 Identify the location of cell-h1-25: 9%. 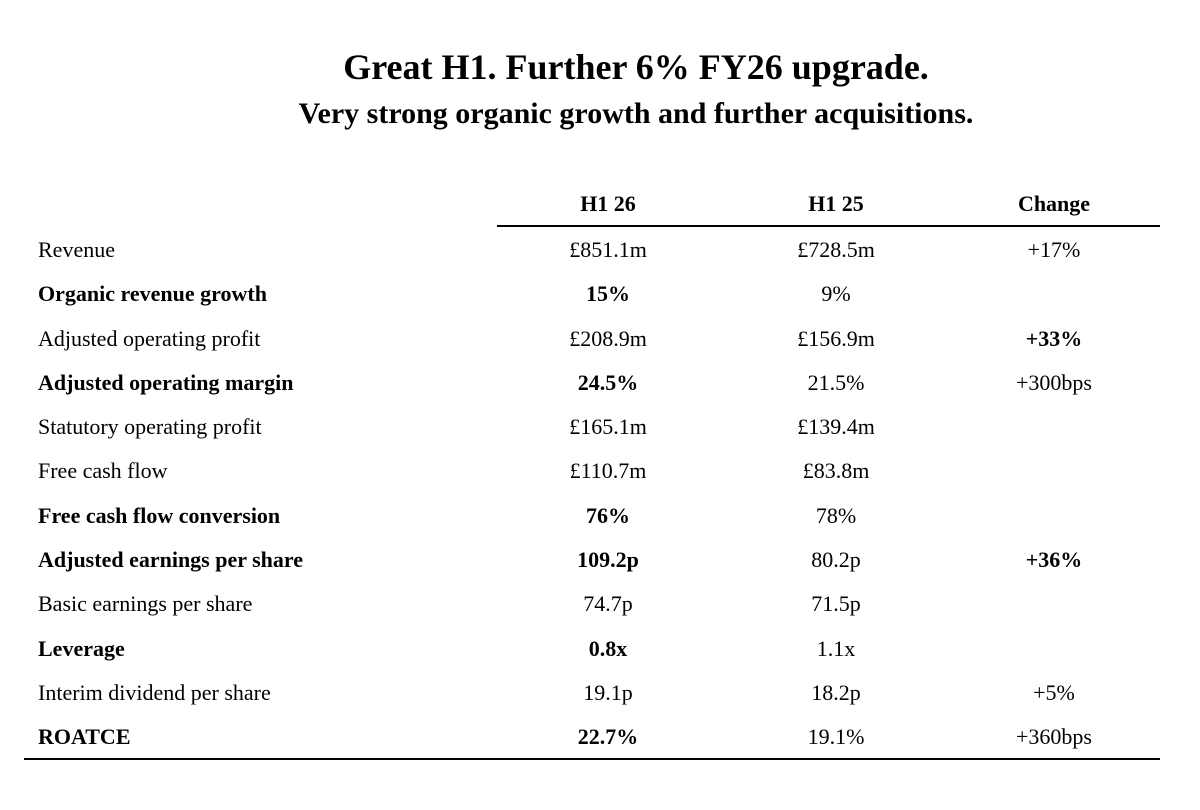
(836, 294).